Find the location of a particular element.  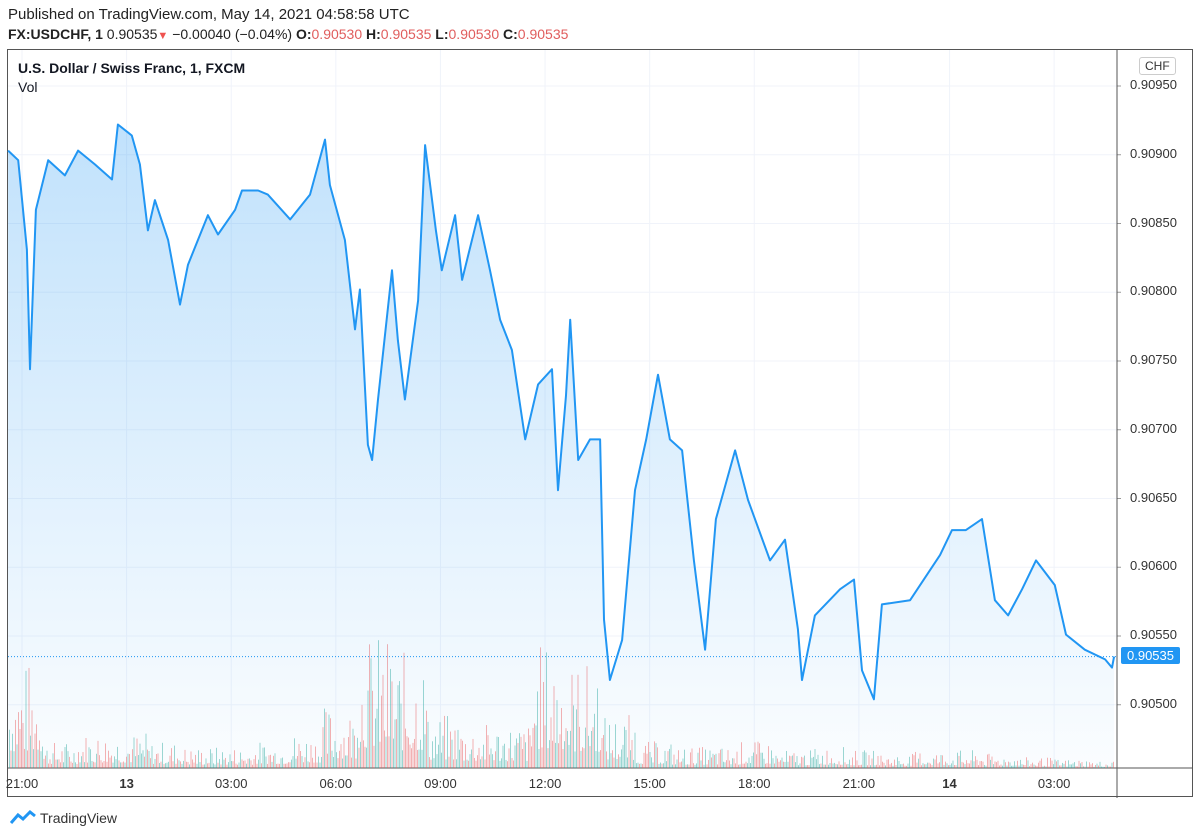

y-tick-label: 0.90500 is located at coordinates (1153, 703).